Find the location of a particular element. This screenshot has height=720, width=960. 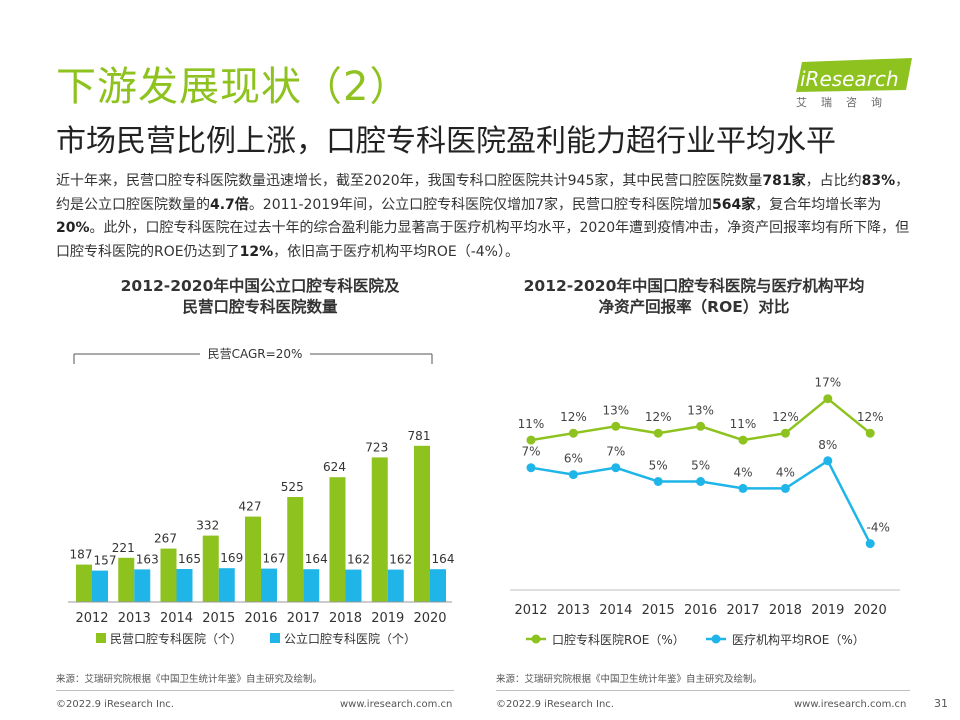

right-source-note: 来源：艾瑞研究院根据《中国卫生统计年鉴》自主研究及绘制。 is located at coordinates (629, 679).